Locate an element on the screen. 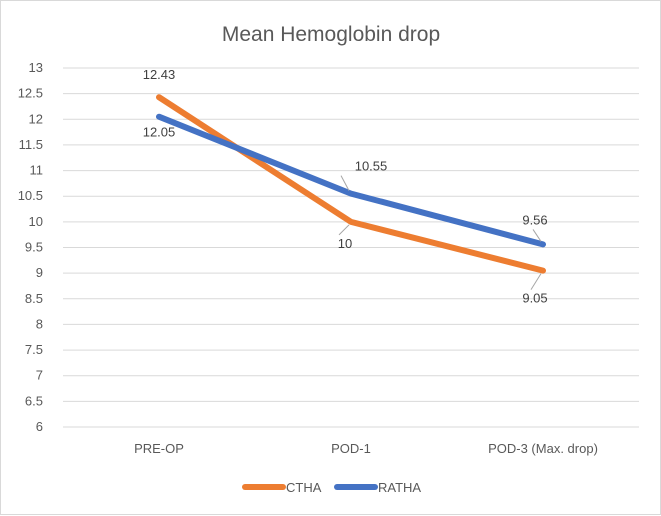 The width and height of the screenshot is (661, 516). y-tick-label-11: 11 is located at coordinates (37, 170).